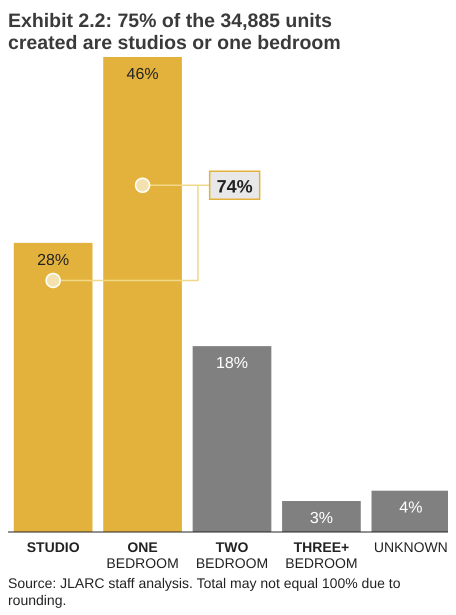 This screenshot has height=615, width=456. Describe the element at coordinates (142, 555) in the screenshot. I see `x-tick-label: ONE BEDROOM` at that location.